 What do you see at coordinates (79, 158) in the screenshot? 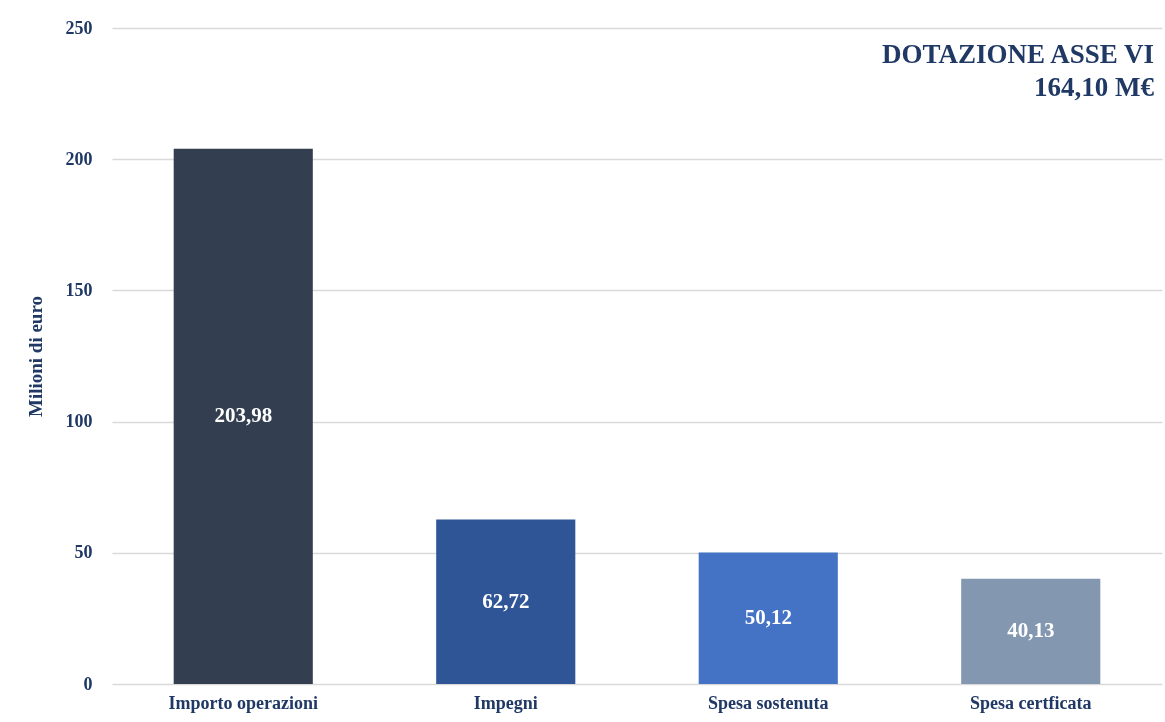
I see `y-tick-label: 200` at bounding box center [79, 158].